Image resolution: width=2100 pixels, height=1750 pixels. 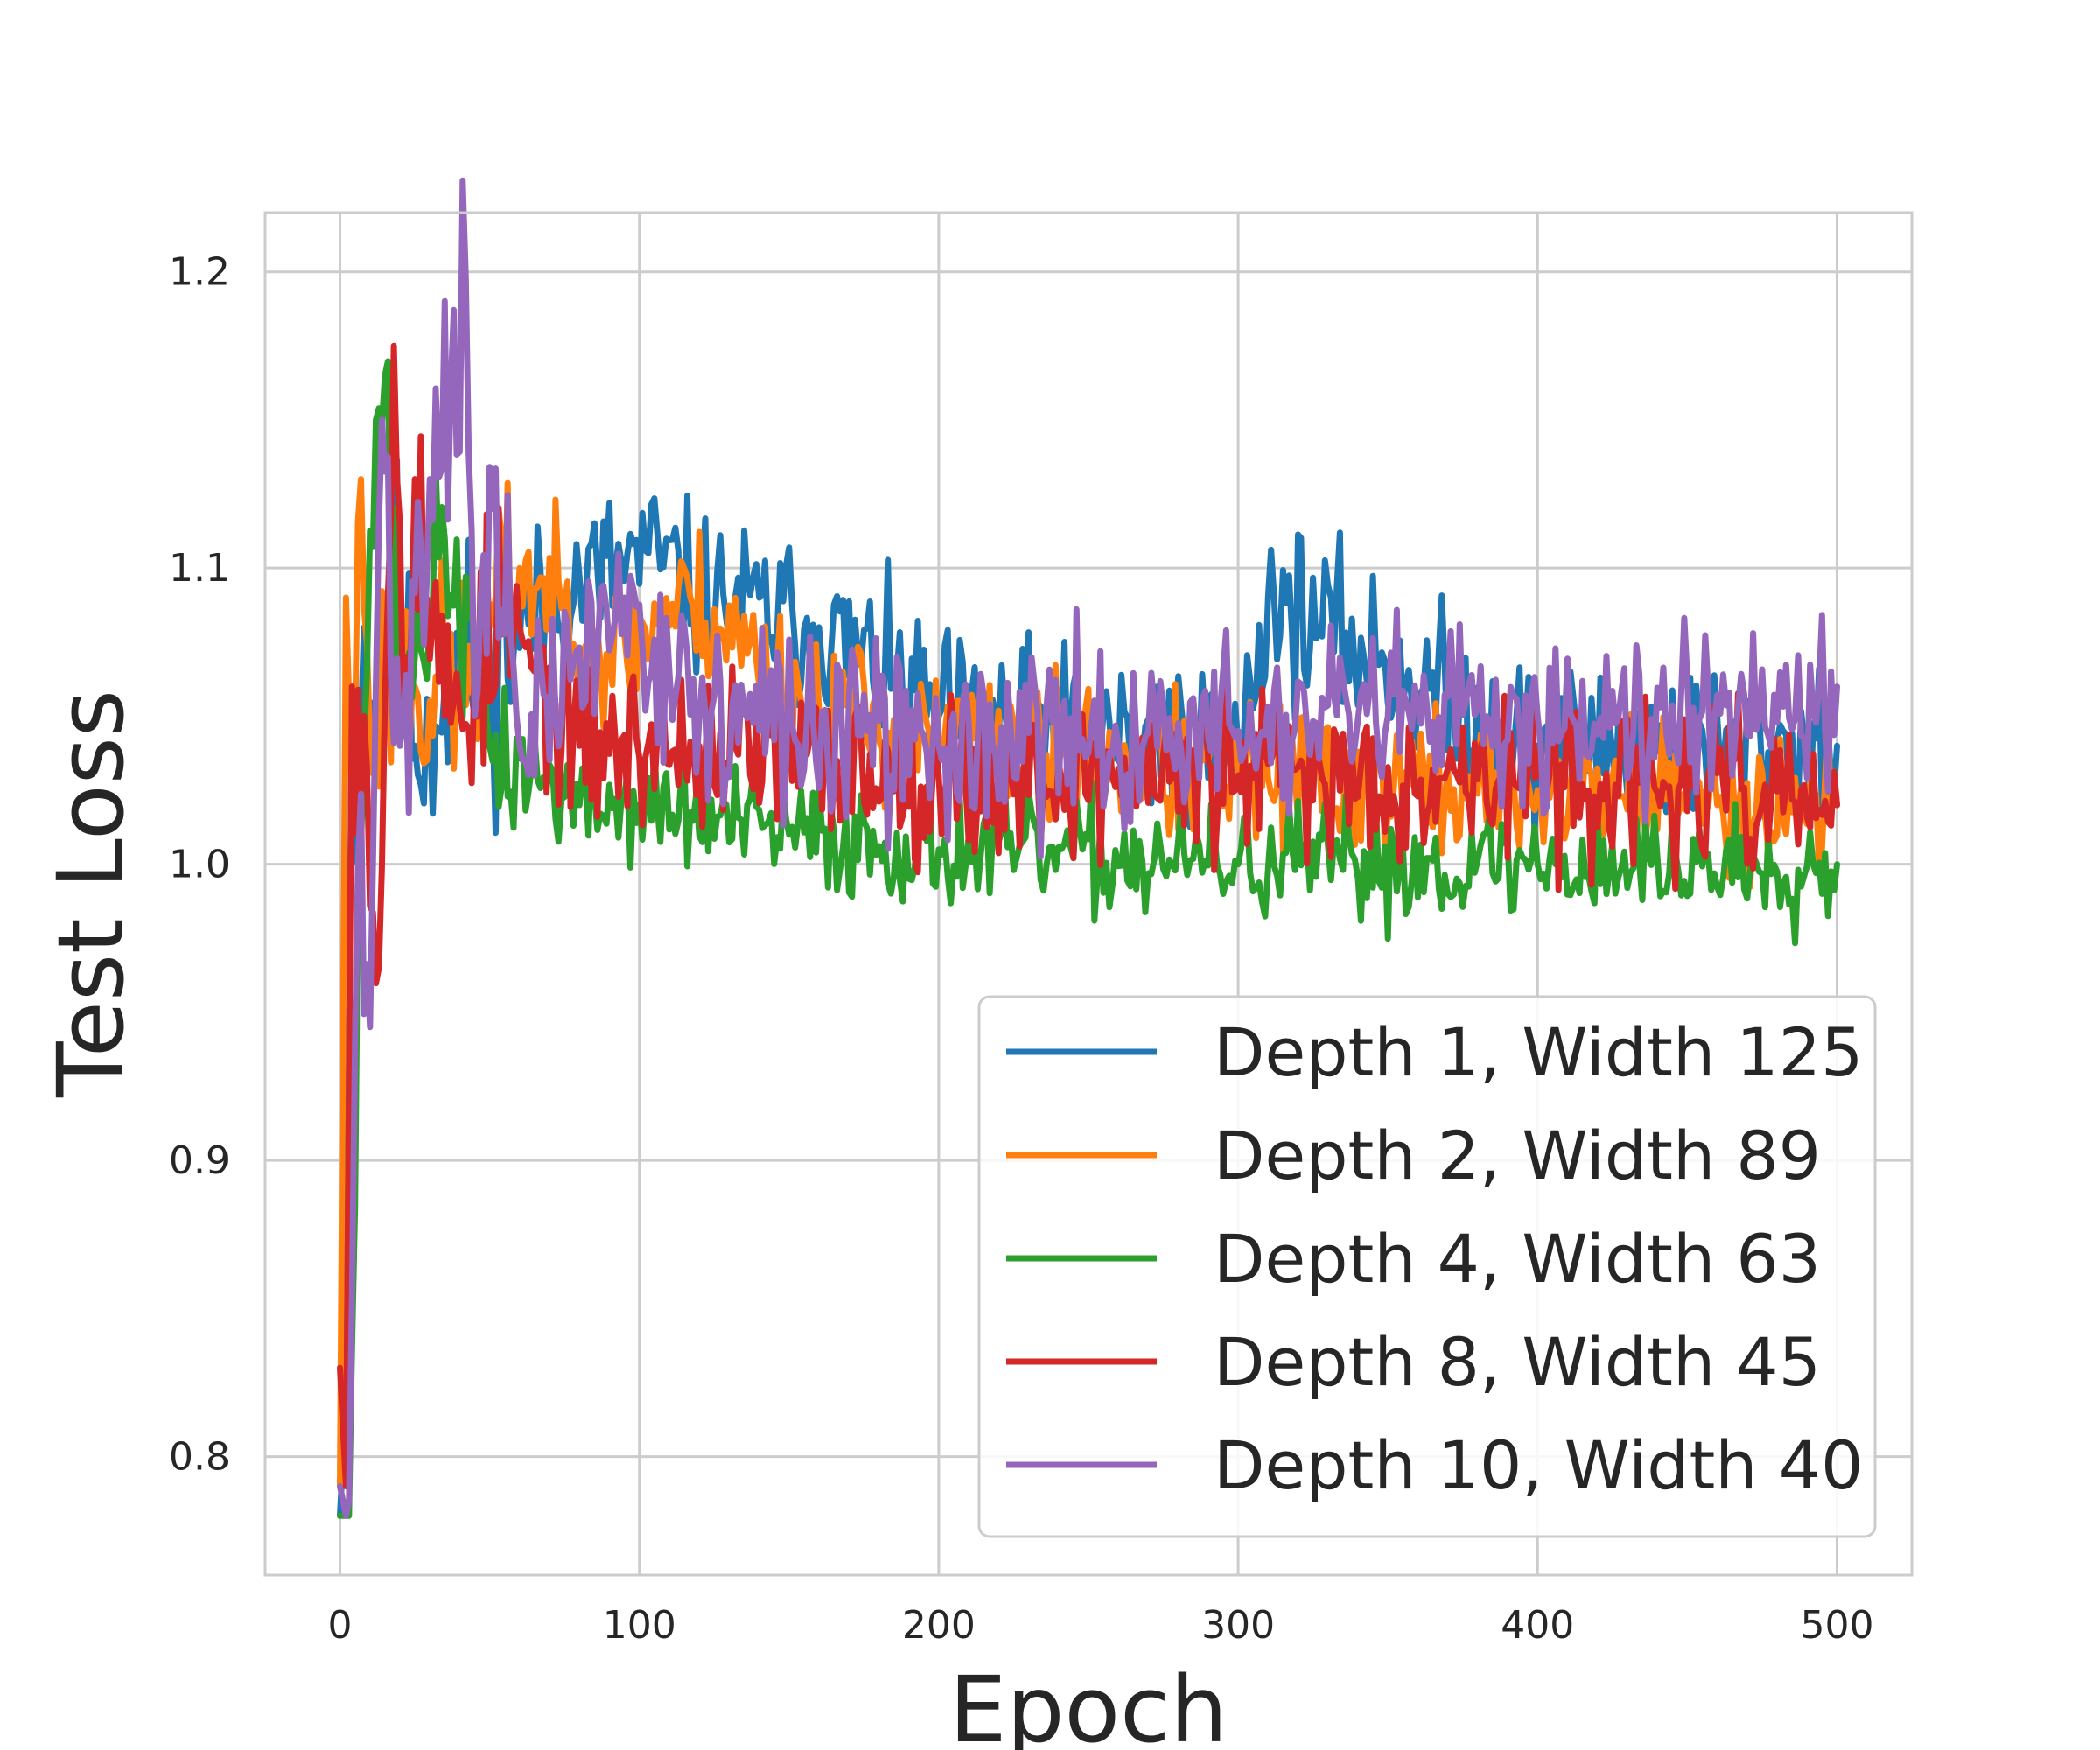 I want to click on x-tick-label: 500, so click(x=1836, y=1625).